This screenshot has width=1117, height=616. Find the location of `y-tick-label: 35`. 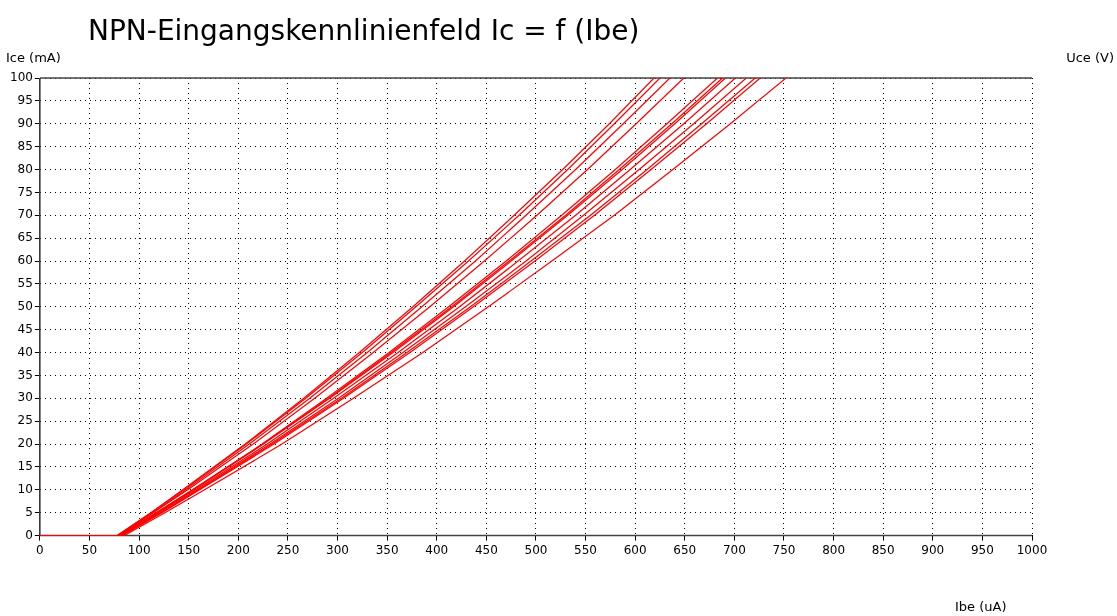

y-tick-label: 35 is located at coordinates (25, 374).